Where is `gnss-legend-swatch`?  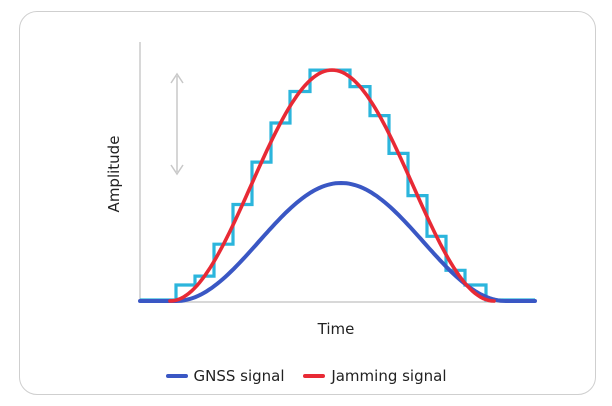 gnss-legend-swatch is located at coordinates (176, 376).